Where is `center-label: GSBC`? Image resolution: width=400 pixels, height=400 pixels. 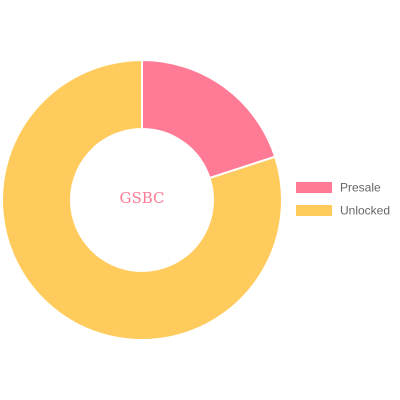
center-label: GSBC is located at coordinates (141, 198).